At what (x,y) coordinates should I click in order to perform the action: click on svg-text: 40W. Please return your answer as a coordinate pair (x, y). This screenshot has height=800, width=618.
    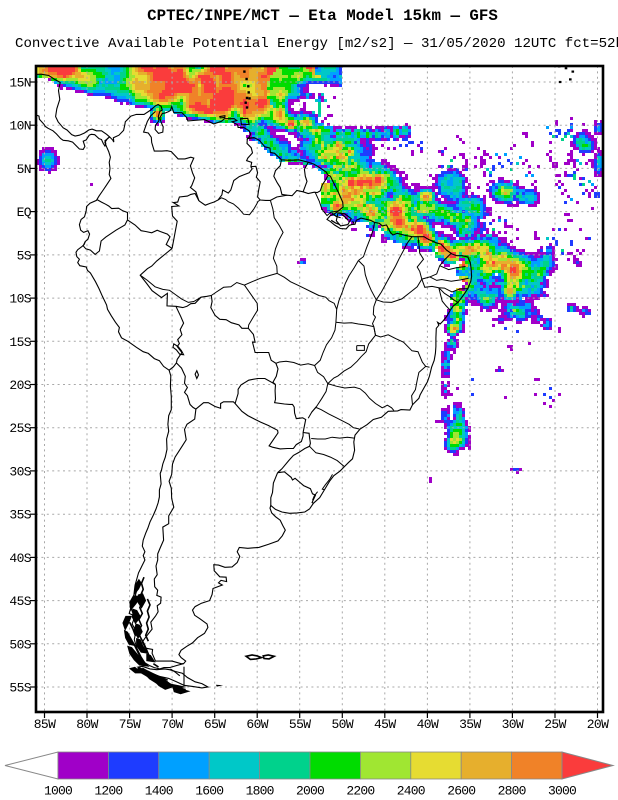
    Looking at the image, I should click on (428, 724).